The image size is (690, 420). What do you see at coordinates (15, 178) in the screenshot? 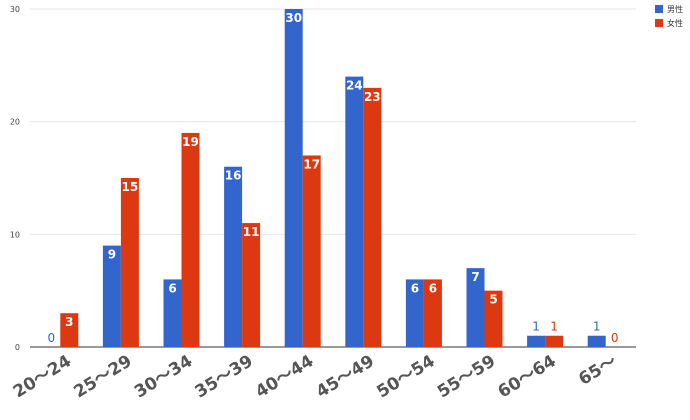
I see `y-axis: 0 10 20 30` at bounding box center [15, 178].